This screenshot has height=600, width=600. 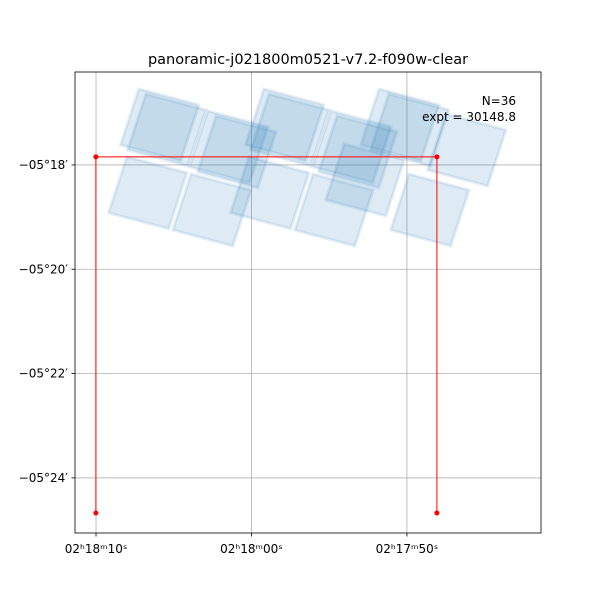 I want to click on x-tick-label: 02ʰ18ᵐ10ˢ, so click(x=96, y=549).